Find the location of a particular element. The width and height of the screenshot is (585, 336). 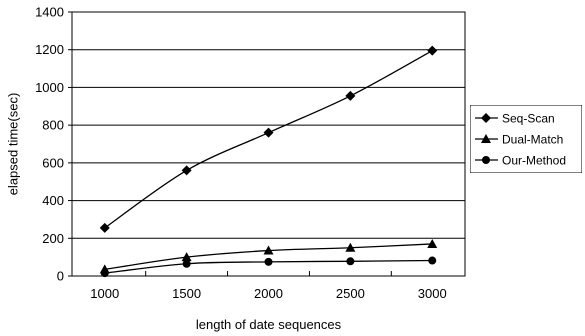

legend-label: Our-Method is located at coordinates (534, 161).